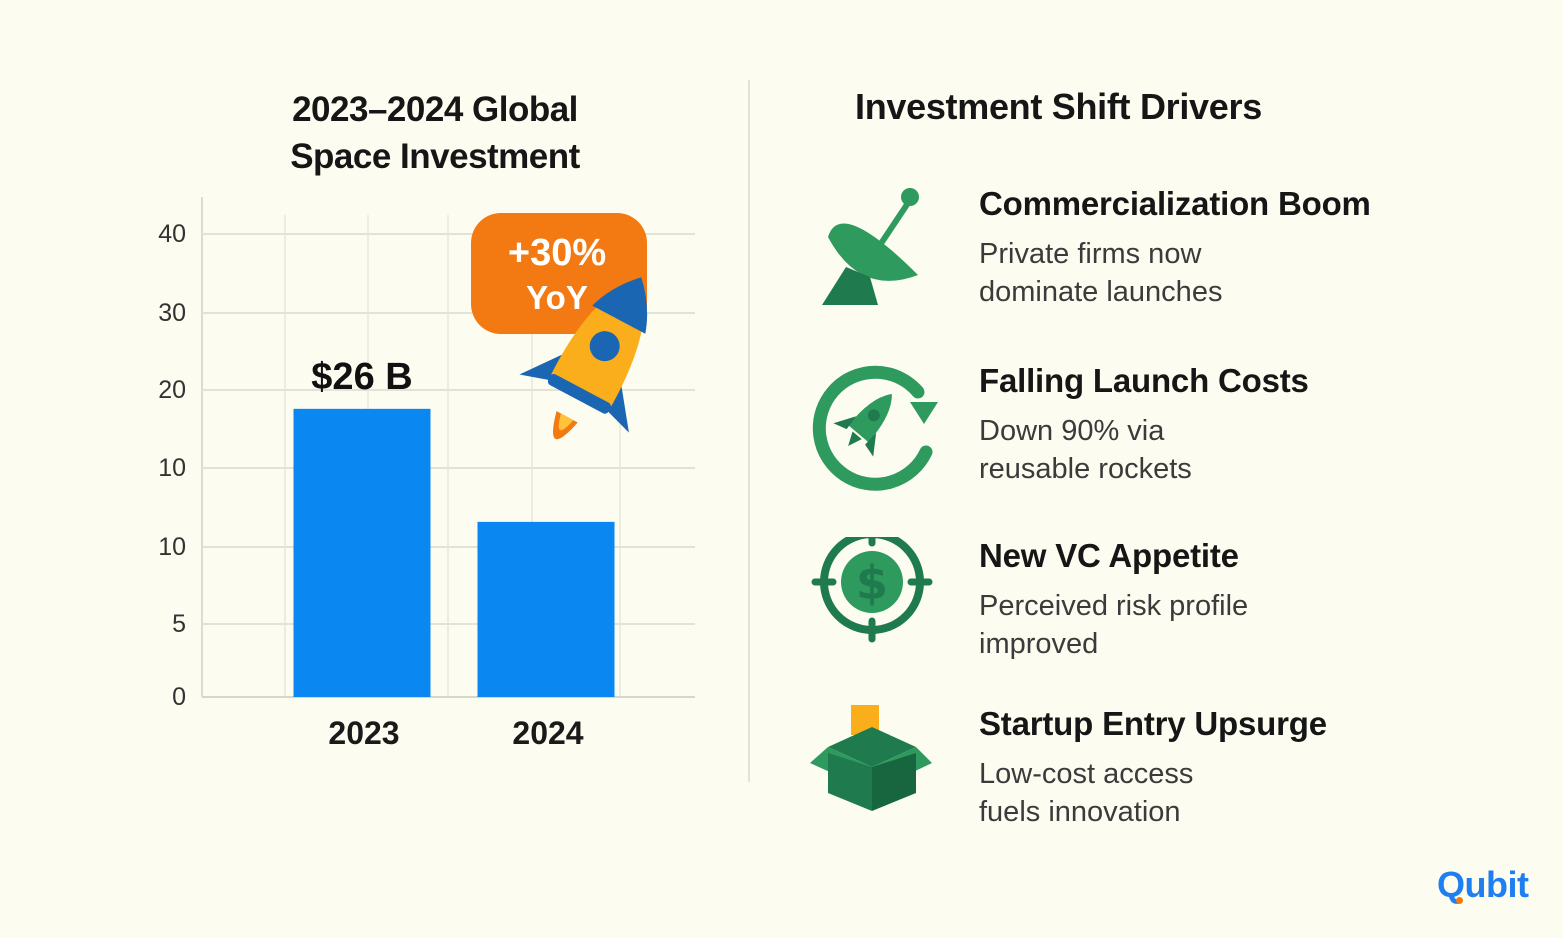  Describe the element at coordinates (1114, 606) in the screenshot. I see `driver-description-line: Perceived risk profile` at that location.